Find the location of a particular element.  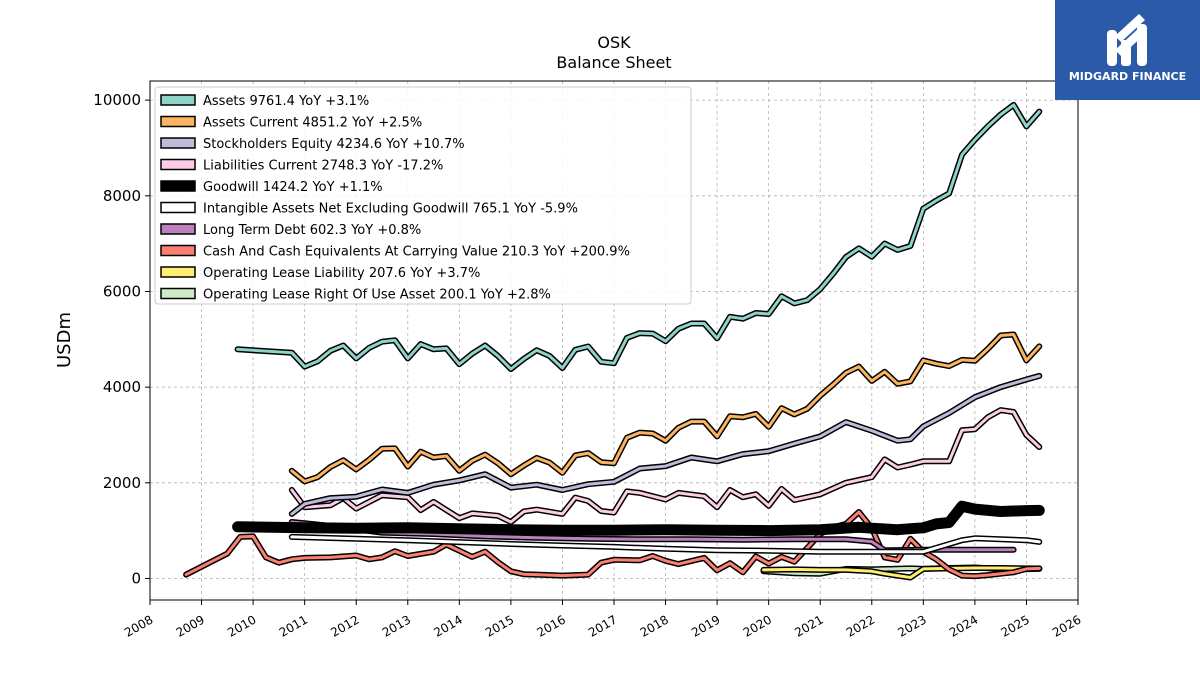

x-tick-label: 2025 is located at coordinates (1014, 625).